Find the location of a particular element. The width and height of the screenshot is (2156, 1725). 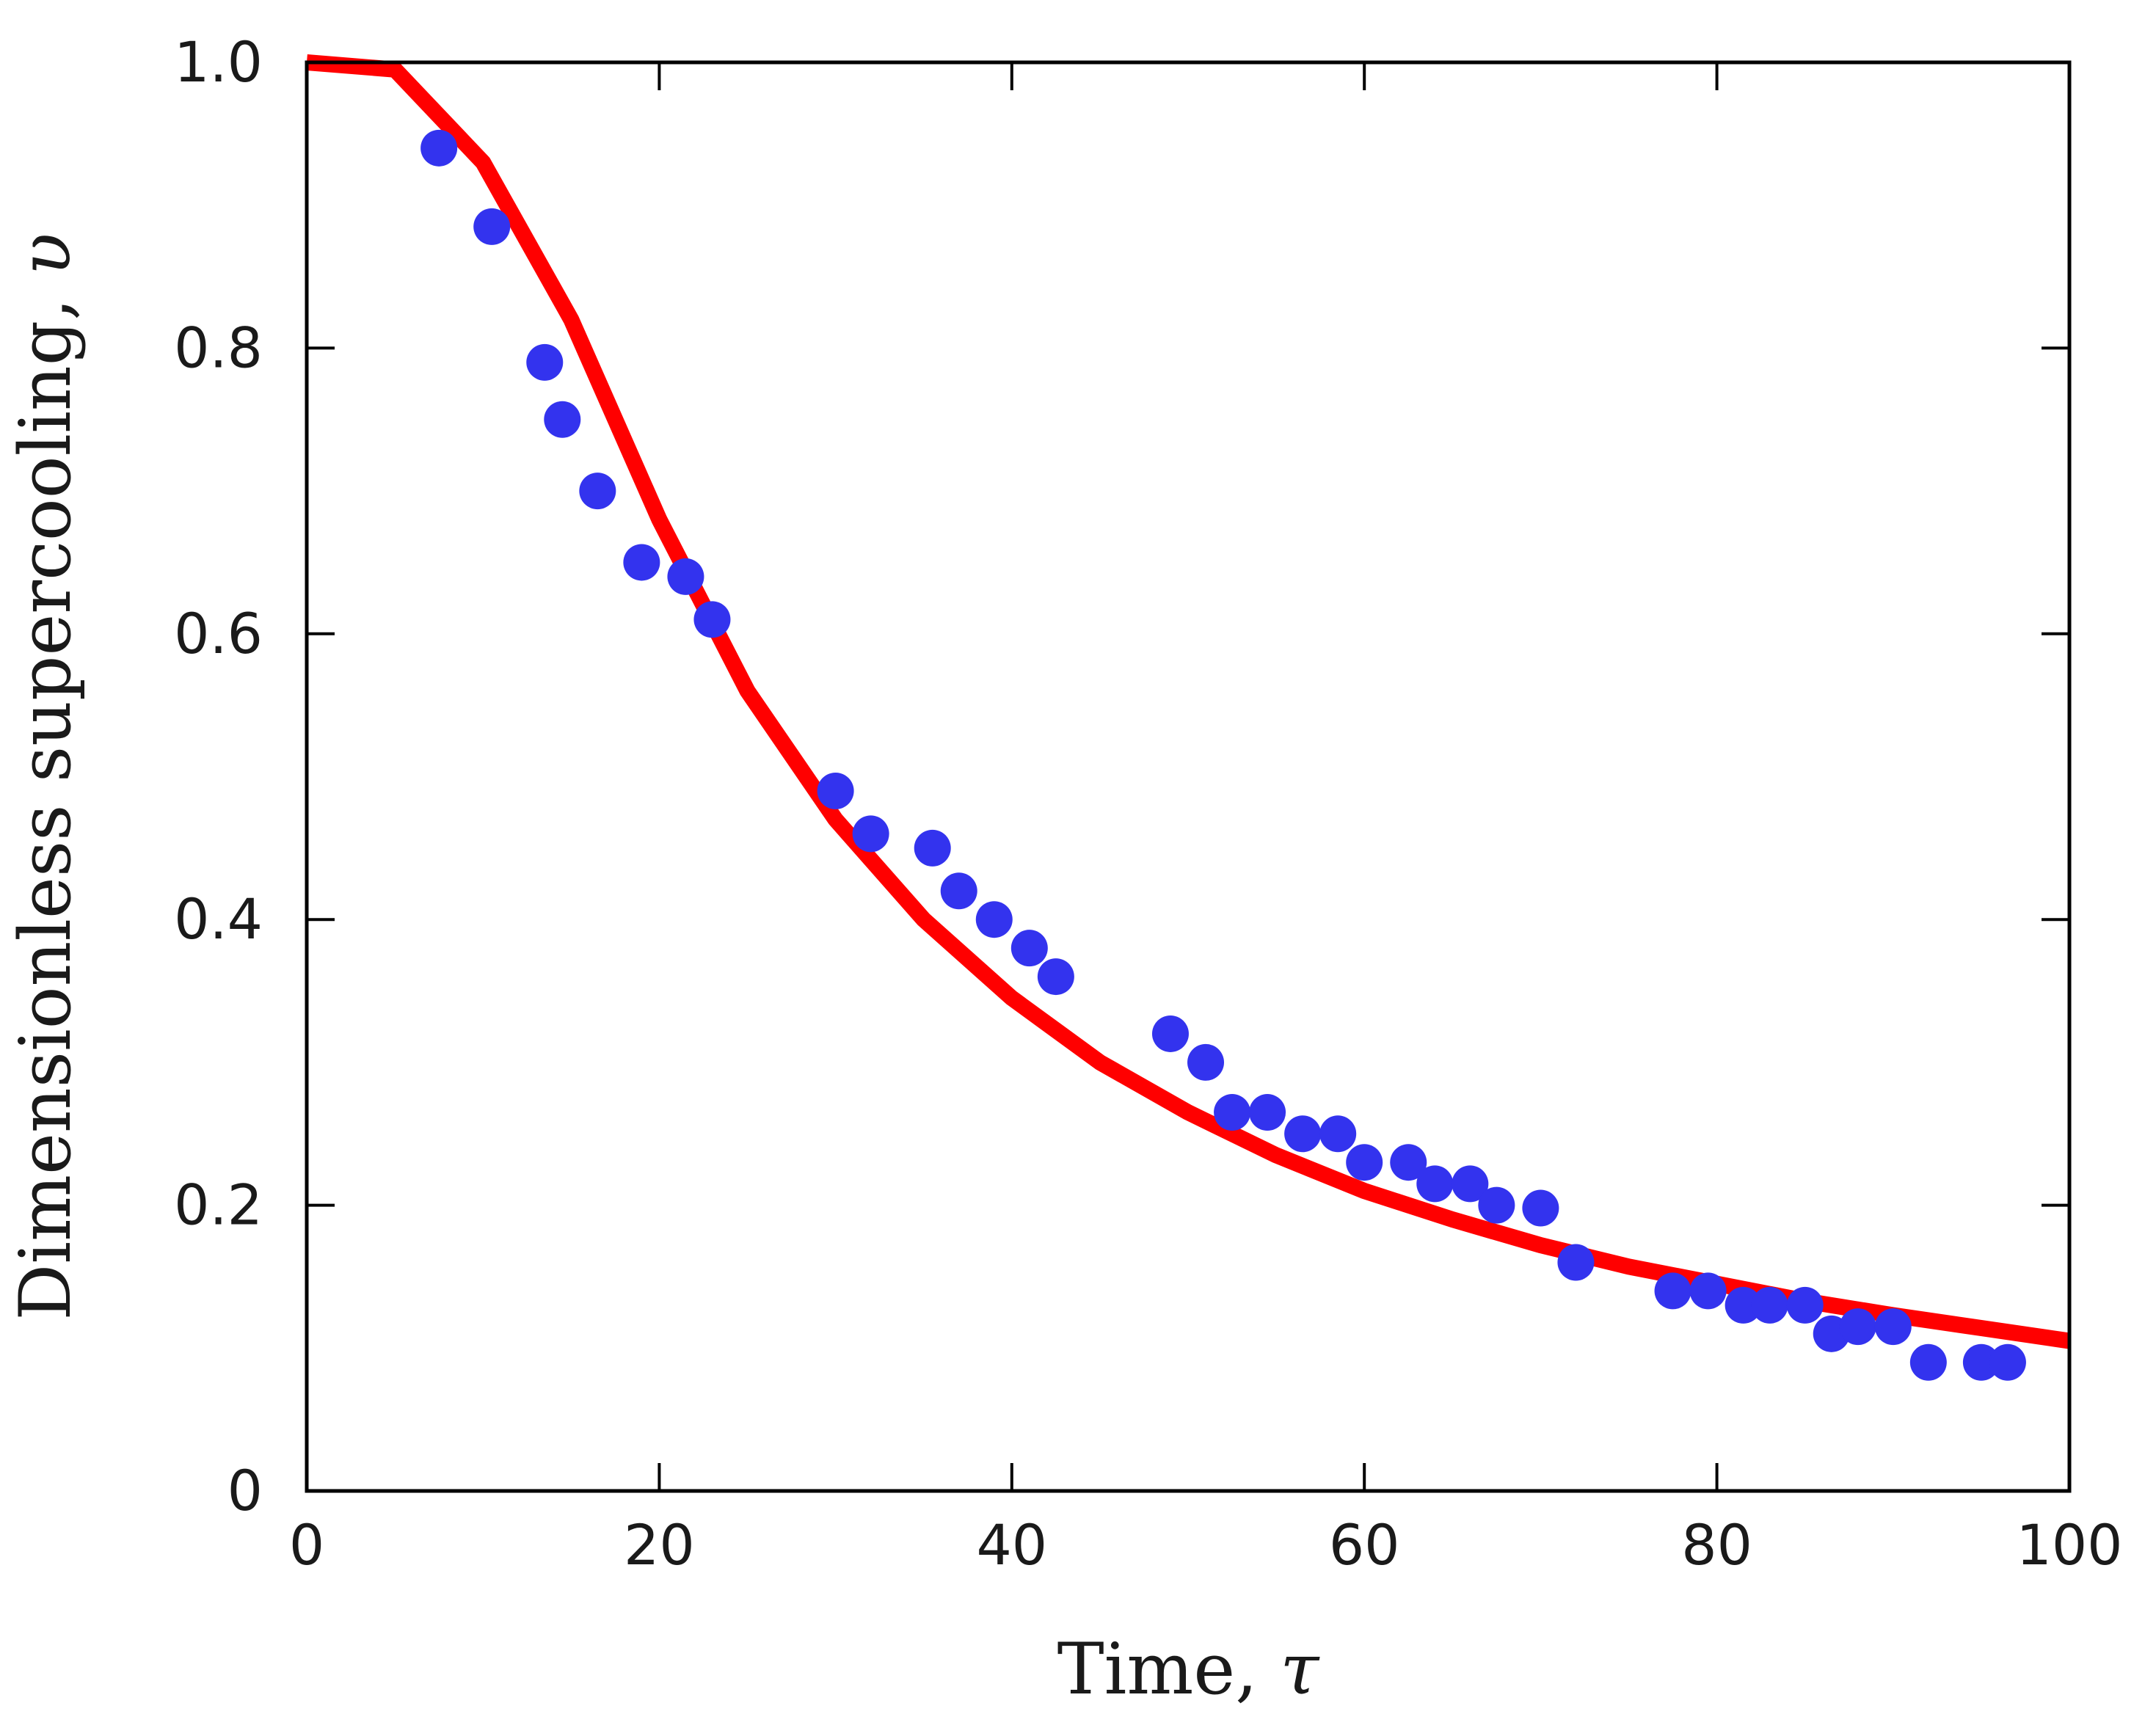

y-tick-label: 1.0 is located at coordinates (218, 62).